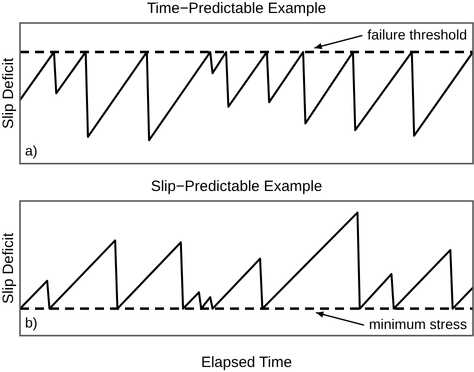  Describe the element at coordinates (236, 187) in the screenshot. I see `chart-title: Slip−Predictable Example` at that location.